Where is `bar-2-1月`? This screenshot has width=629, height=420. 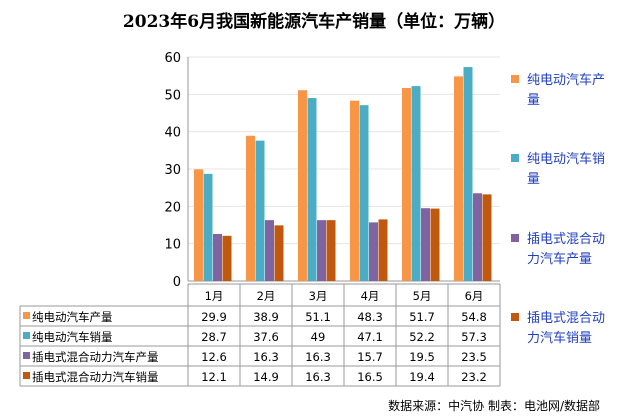 bar-2-1月 is located at coordinates (208, 227).